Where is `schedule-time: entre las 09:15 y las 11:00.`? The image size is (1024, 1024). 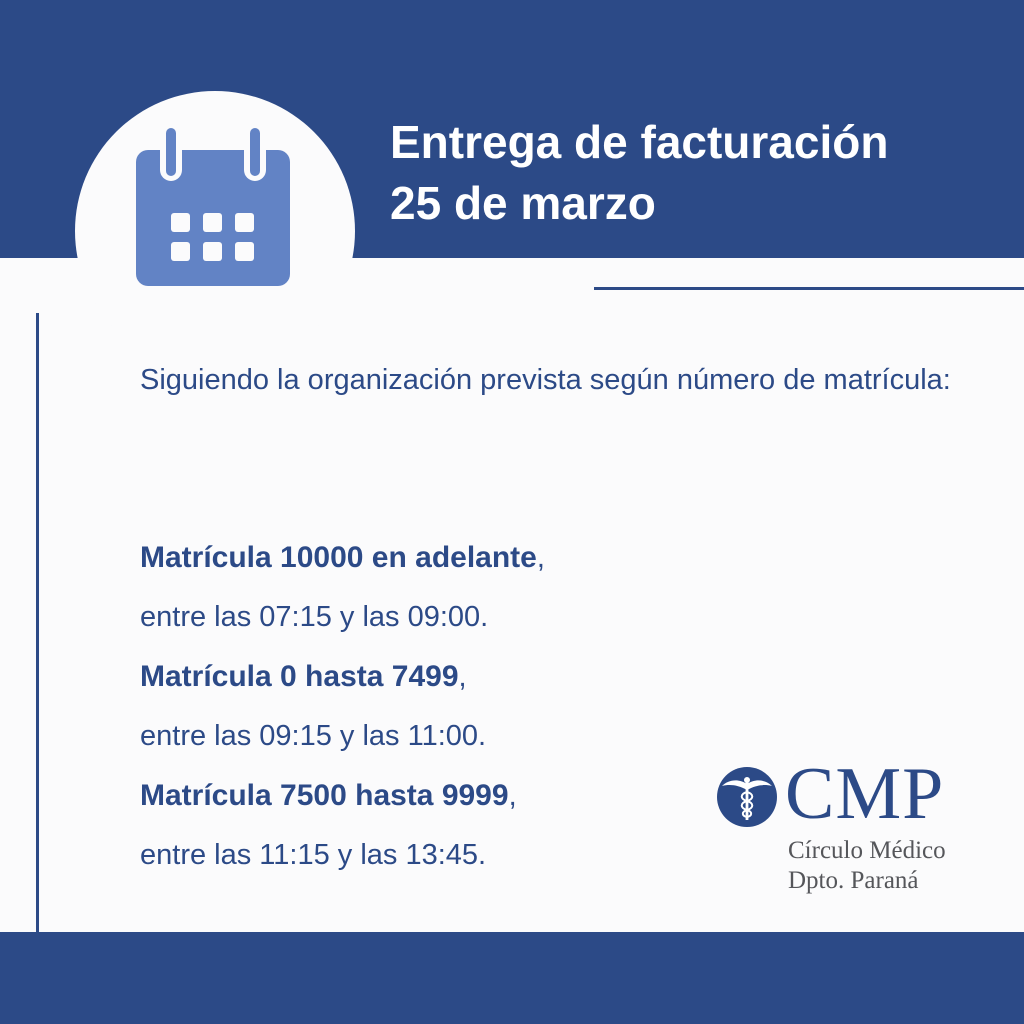 schedule-time: entre las 09:15 y las 11:00. is located at coordinates (313, 735).